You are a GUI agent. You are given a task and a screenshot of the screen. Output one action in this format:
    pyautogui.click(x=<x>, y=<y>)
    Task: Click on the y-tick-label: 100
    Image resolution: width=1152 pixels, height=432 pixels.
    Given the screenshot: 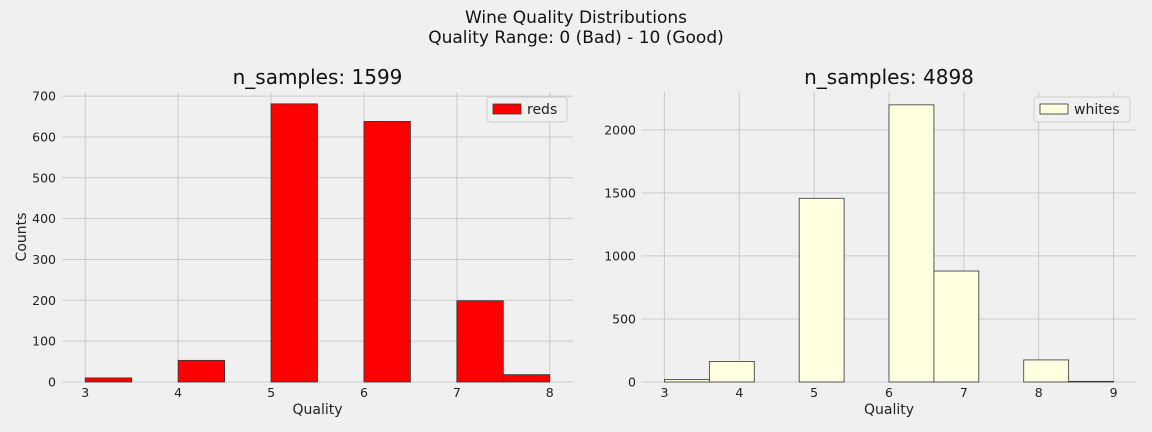 What is the action you would take?
    pyautogui.click(x=44, y=341)
    